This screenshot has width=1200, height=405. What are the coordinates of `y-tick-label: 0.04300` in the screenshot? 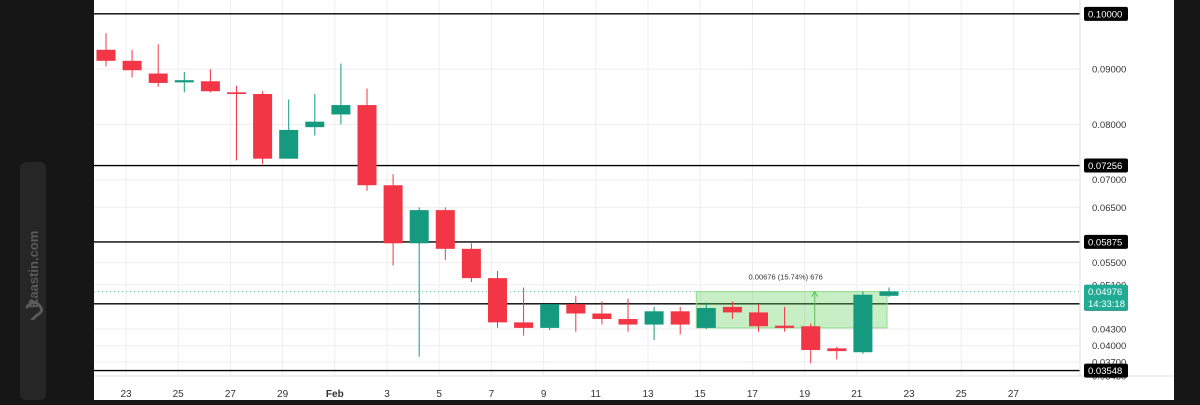 It's located at (1109, 330).